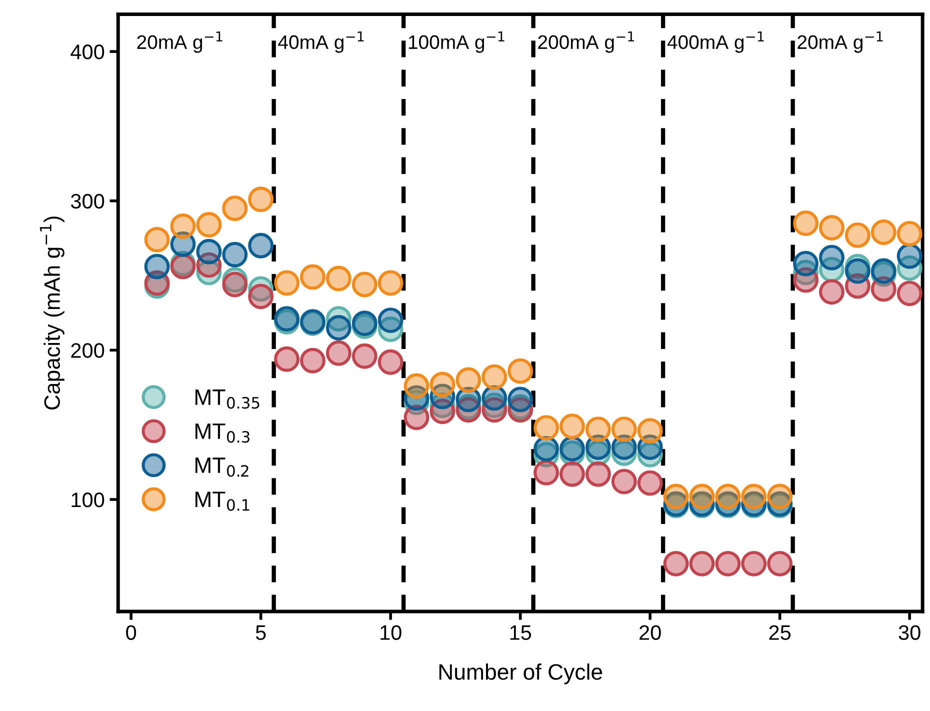  Describe the element at coordinates (88, 500) in the screenshot. I see `y-tick-label: 100` at that location.